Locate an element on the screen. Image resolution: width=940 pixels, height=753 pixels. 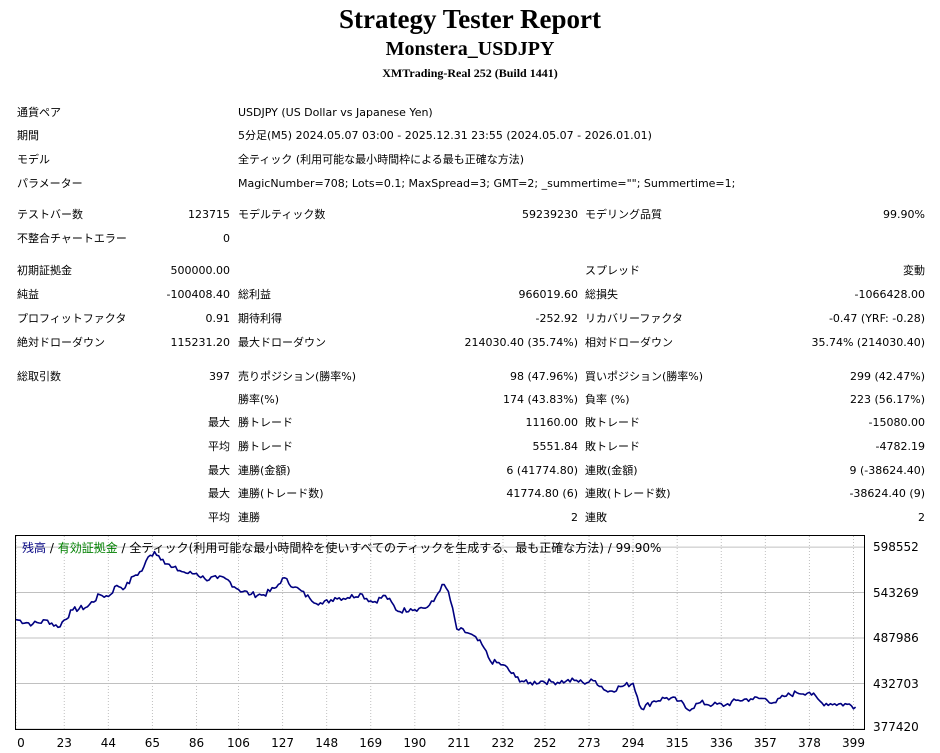
ea-name: Monstera_USDJPY is located at coordinates (470, 49).